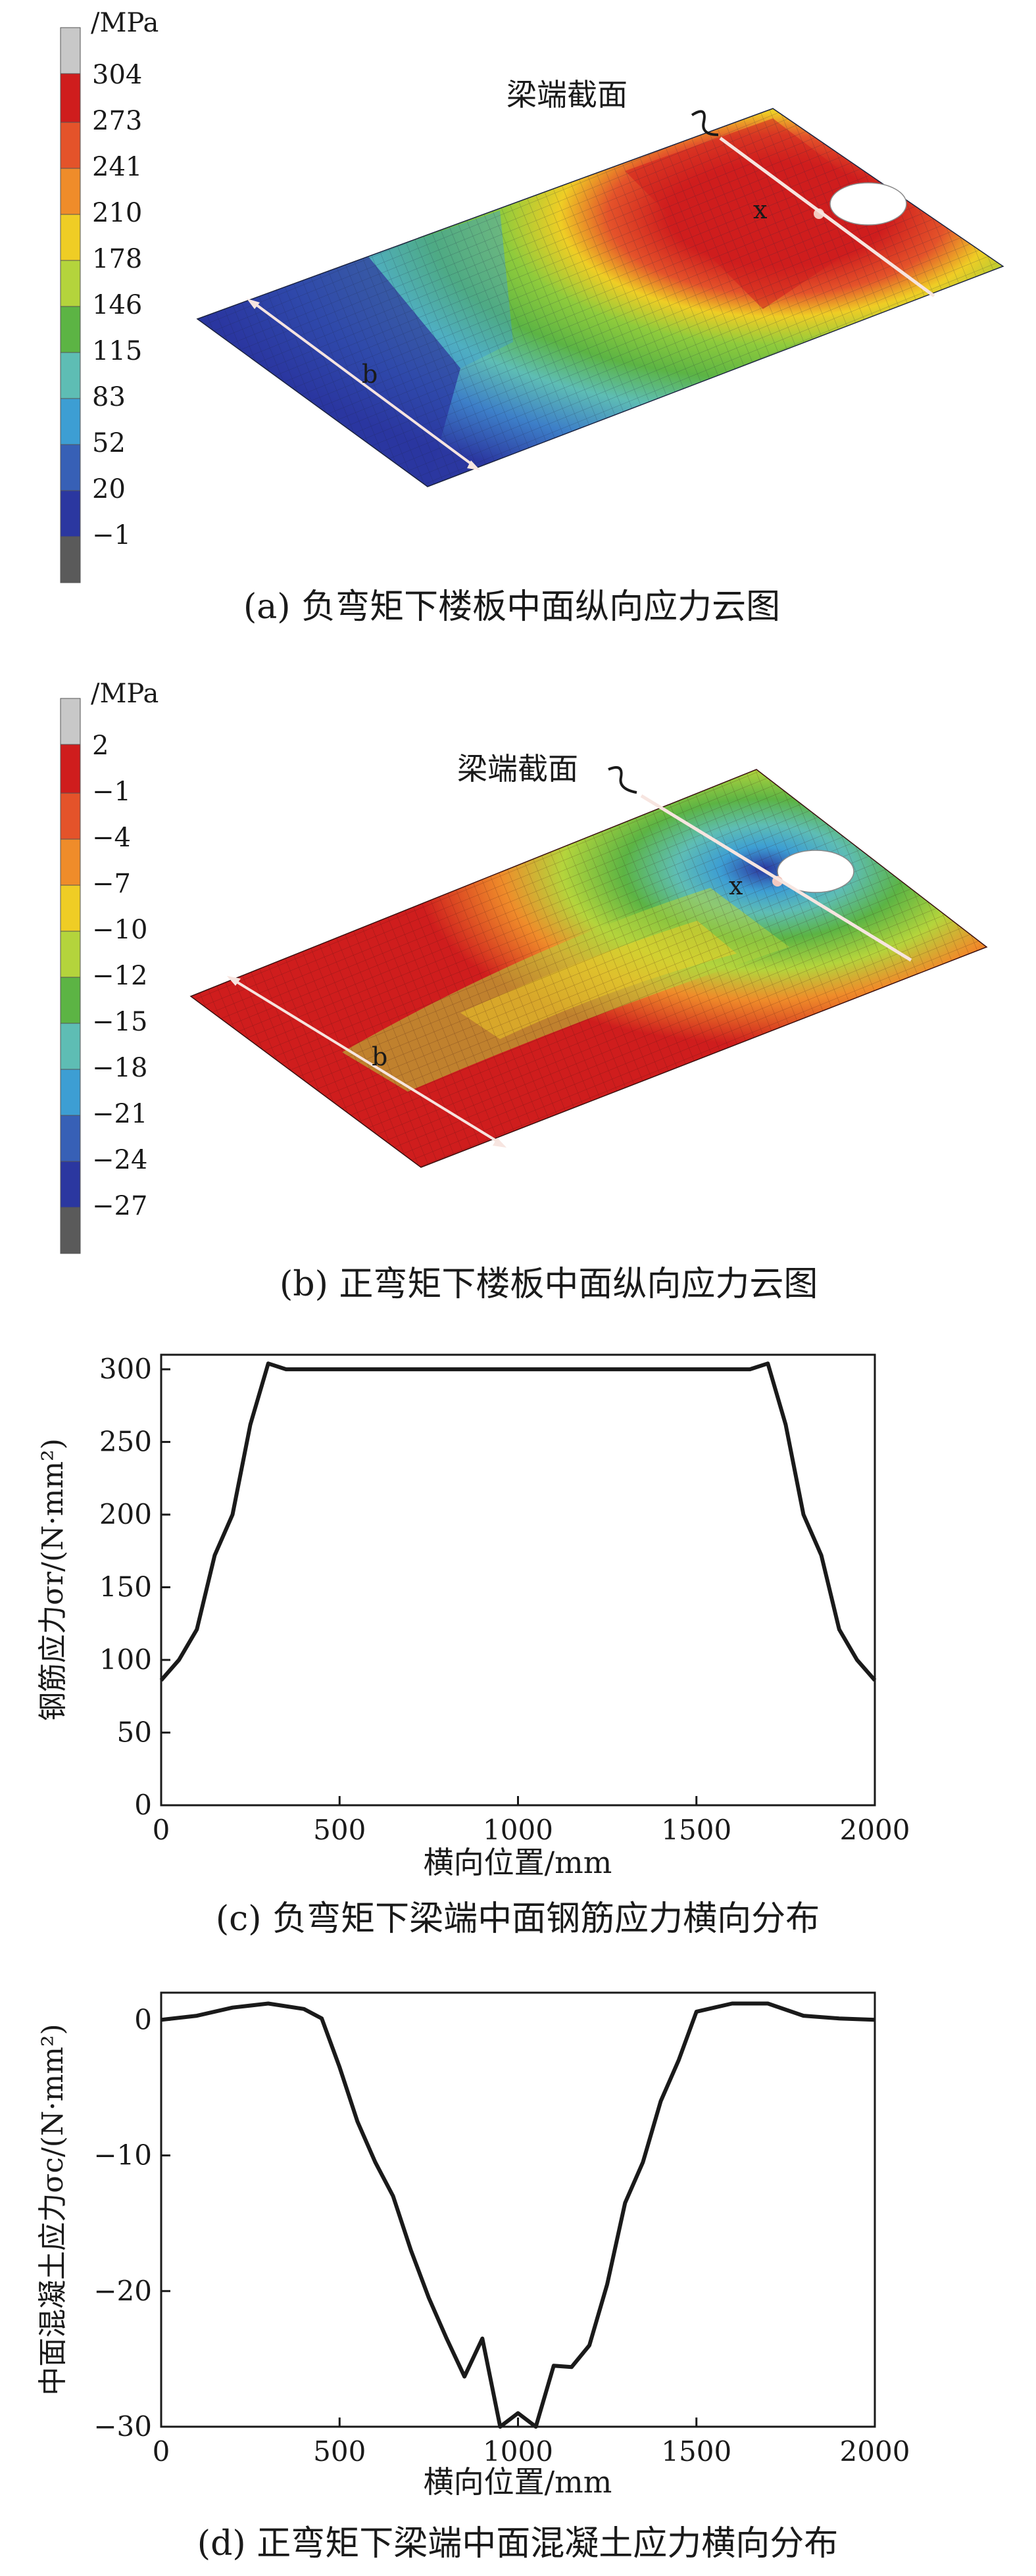  I want to click on chart-c-xtick-label: 1000, so click(518, 1830).